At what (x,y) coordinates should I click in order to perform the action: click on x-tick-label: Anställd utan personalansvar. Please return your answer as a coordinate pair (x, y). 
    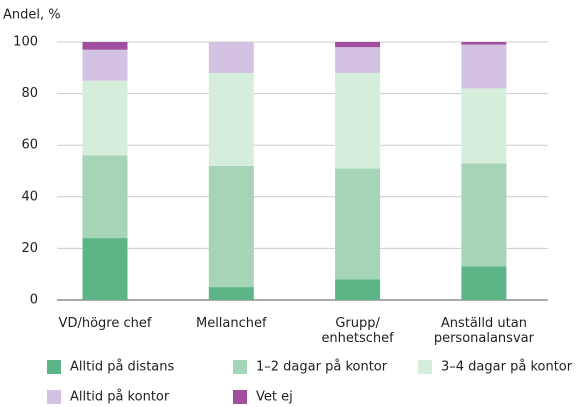
    Looking at the image, I should click on (483, 331).